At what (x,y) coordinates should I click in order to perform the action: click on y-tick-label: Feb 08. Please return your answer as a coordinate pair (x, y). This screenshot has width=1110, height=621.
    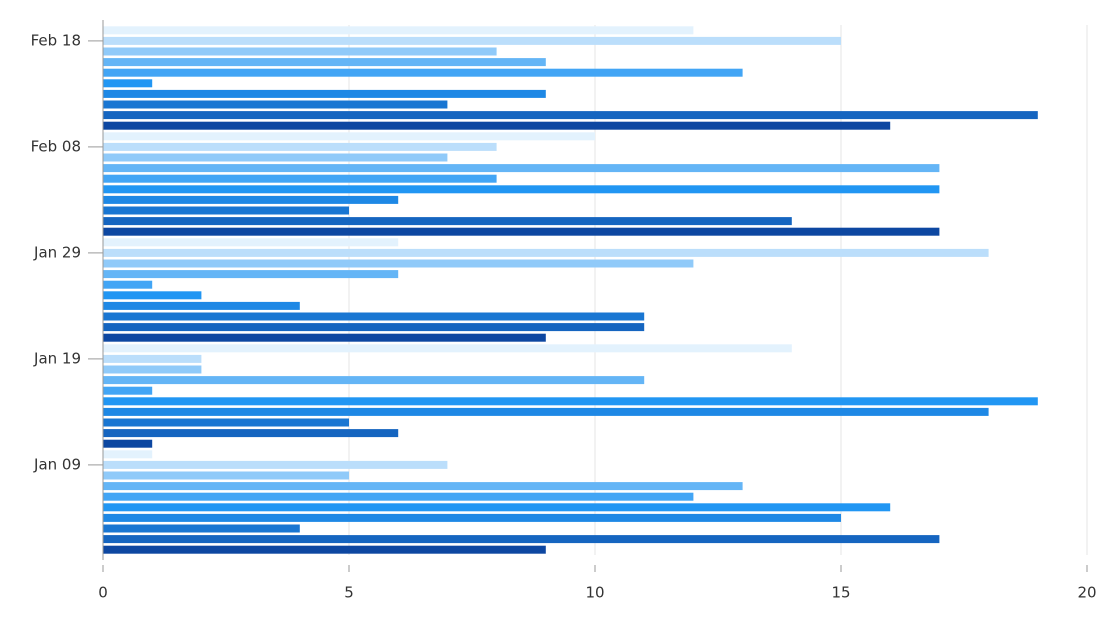
    Looking at the image, I should click on (56, 146).